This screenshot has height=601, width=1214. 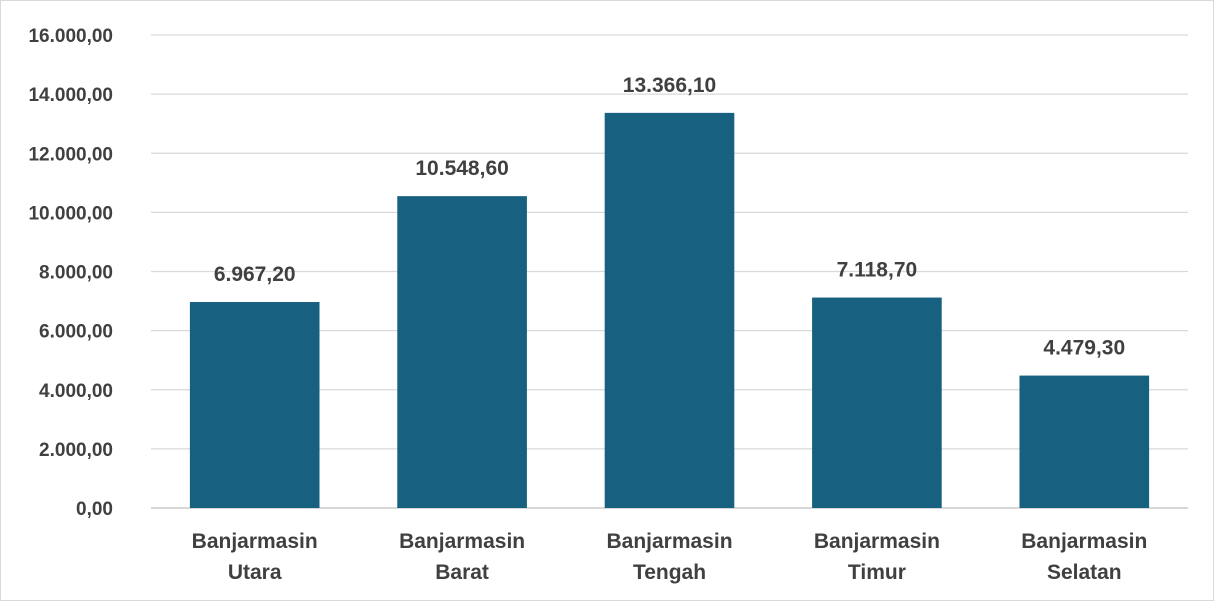 What do you see at coordinates (76, 450) in the screenshot?
I see `y-tick-label: 2.000,00` at bounding box center [76, 450].